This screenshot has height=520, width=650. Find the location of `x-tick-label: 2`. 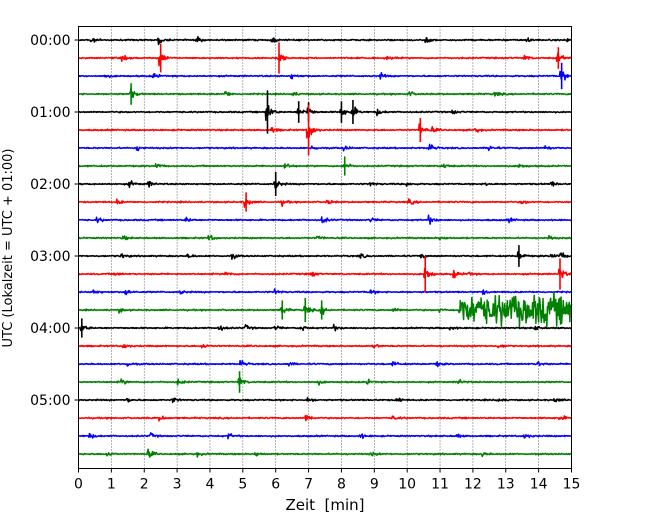

x-tick-label: 2 is located at coordinates (144, 485).